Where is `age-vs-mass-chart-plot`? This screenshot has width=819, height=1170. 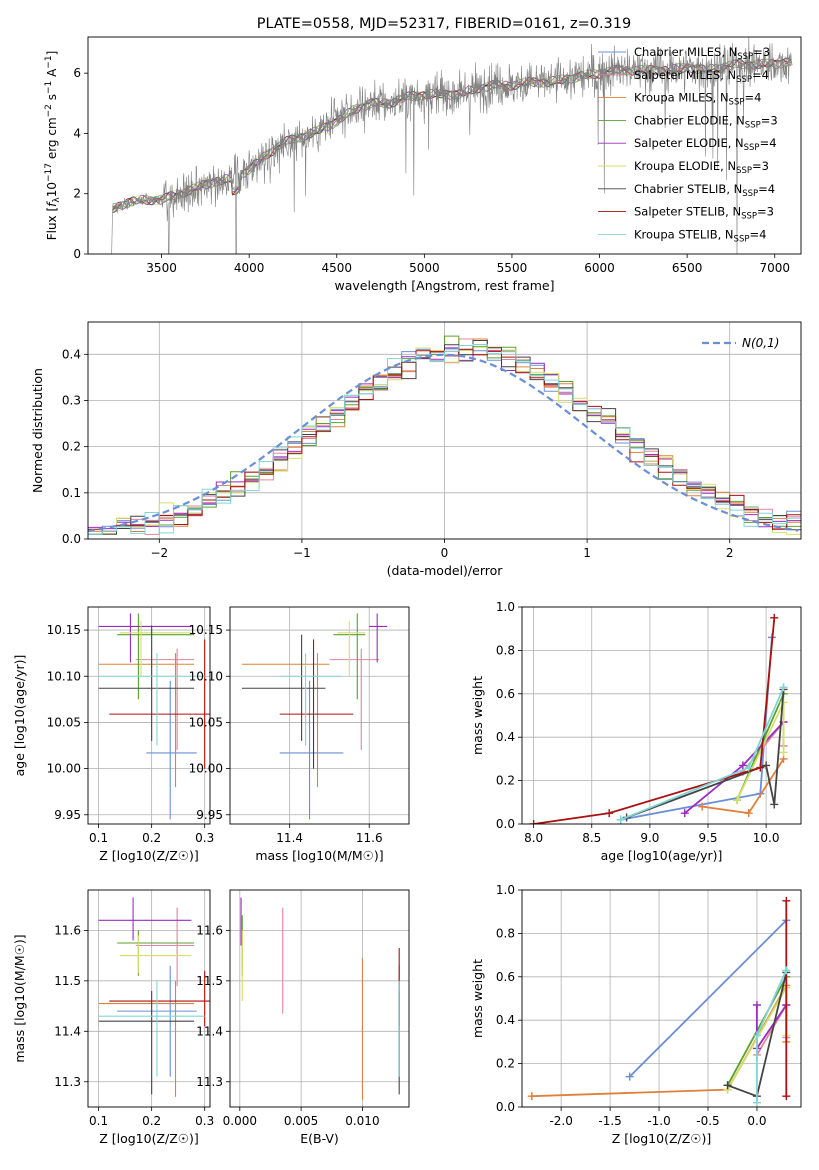
age-vs-mass-chart-plot is located at coordinates (314, 716).